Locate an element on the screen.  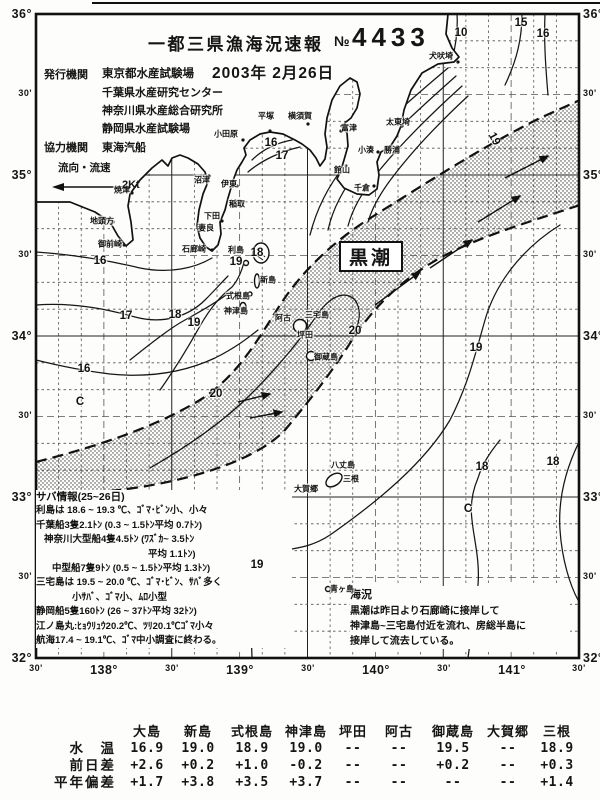
table-col-header: 坪田 is located at coordinates (352, 731).